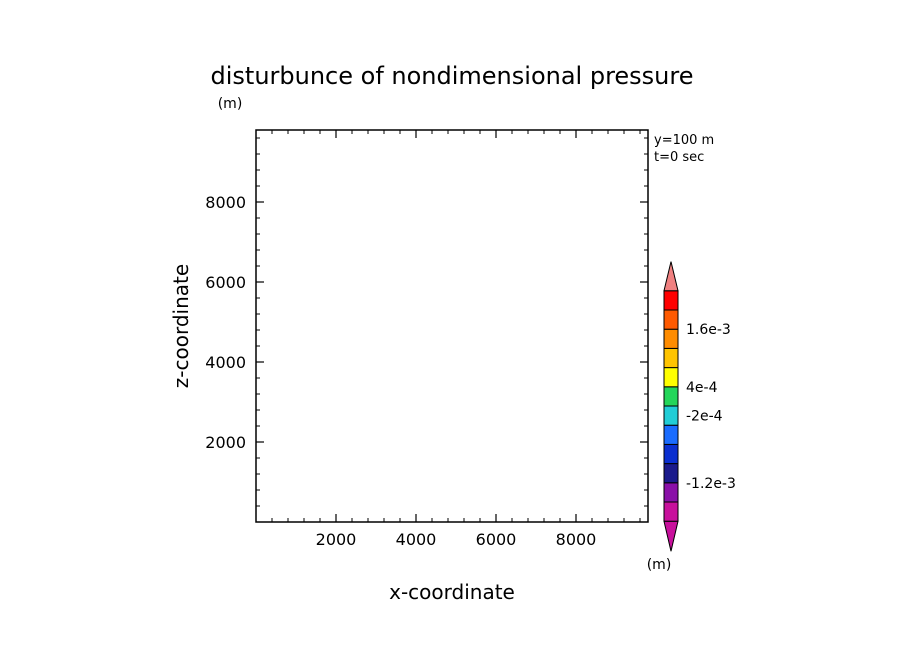 This screenshot has width=904, height=654. What do you see at coordinates (679, 157) in the screenshot?
I see `info-time: t=0 sec` at bounding box center [679, 157].